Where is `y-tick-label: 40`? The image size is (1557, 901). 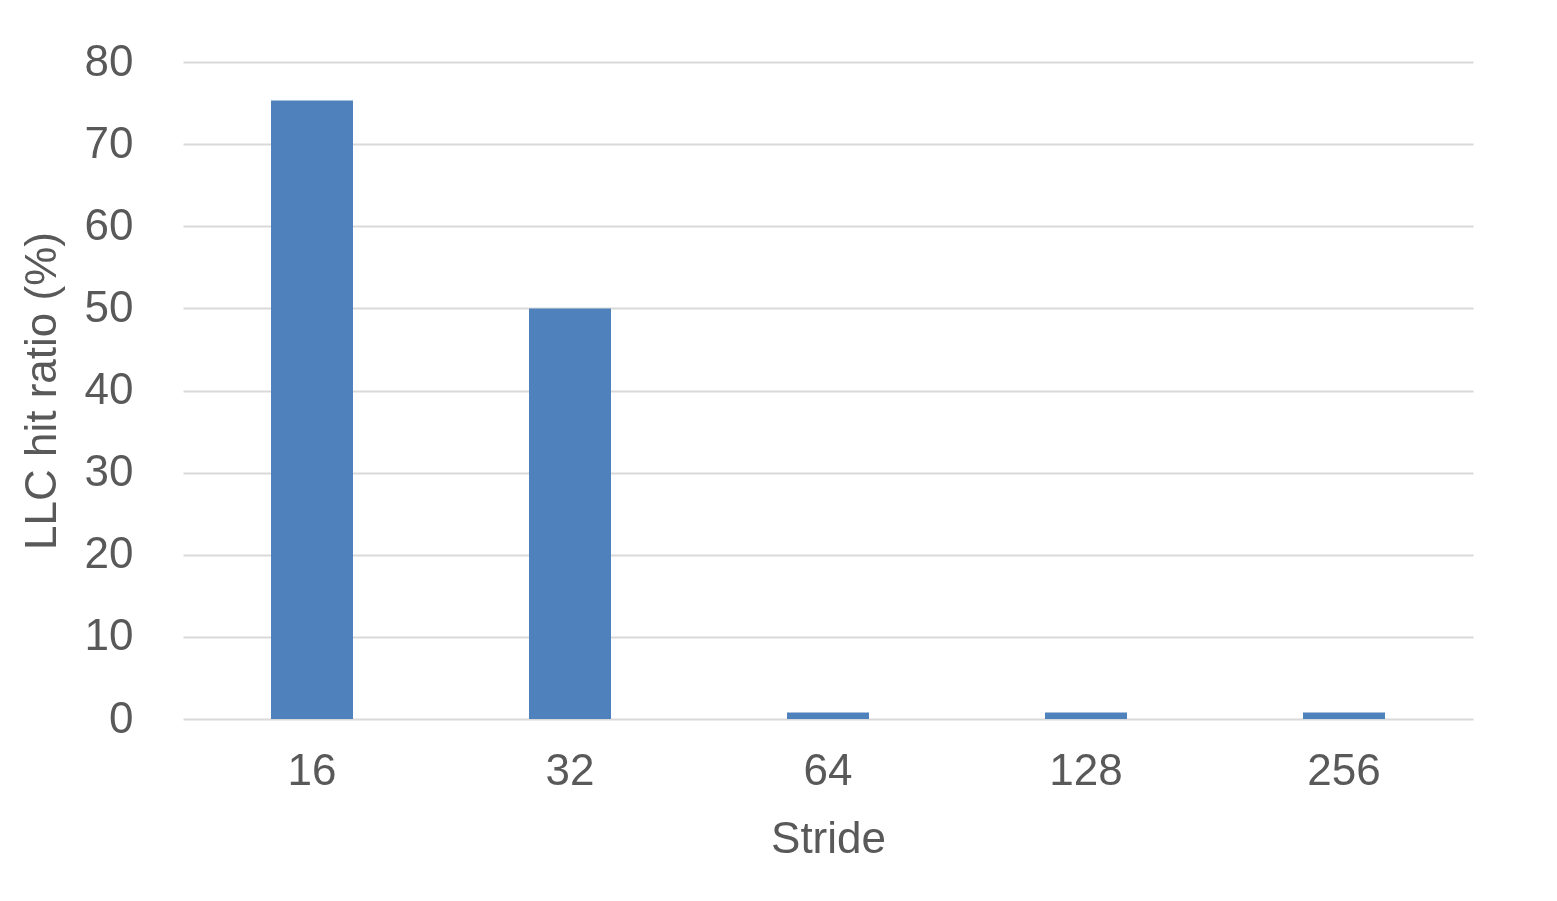 y-tick-label: 40 is located at coordinates (109, 388).